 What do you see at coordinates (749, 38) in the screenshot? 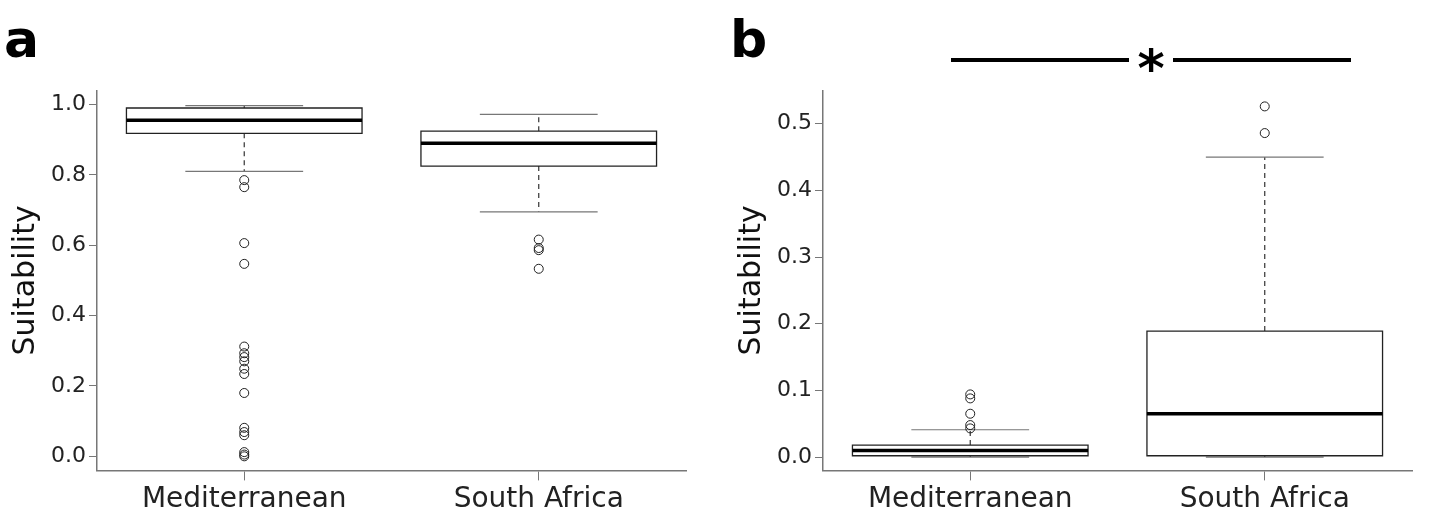
I see `chart-title: b` at bounding box center [749, 38].